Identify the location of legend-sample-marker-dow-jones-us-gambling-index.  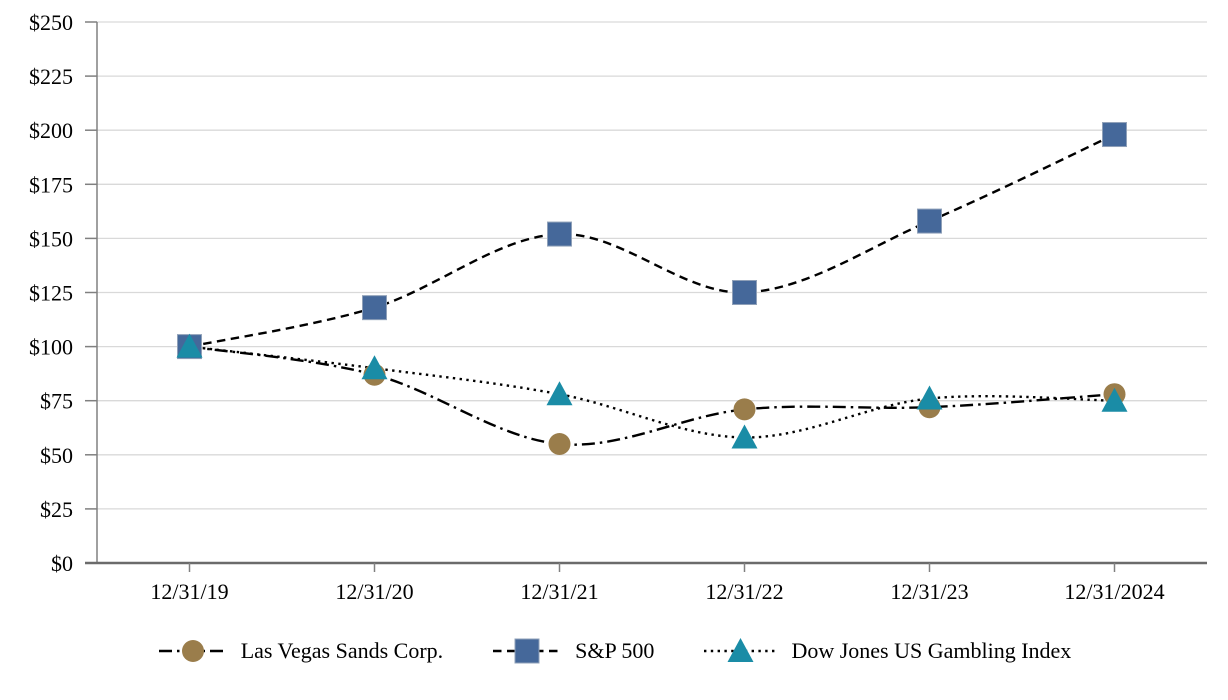
(740, 650).